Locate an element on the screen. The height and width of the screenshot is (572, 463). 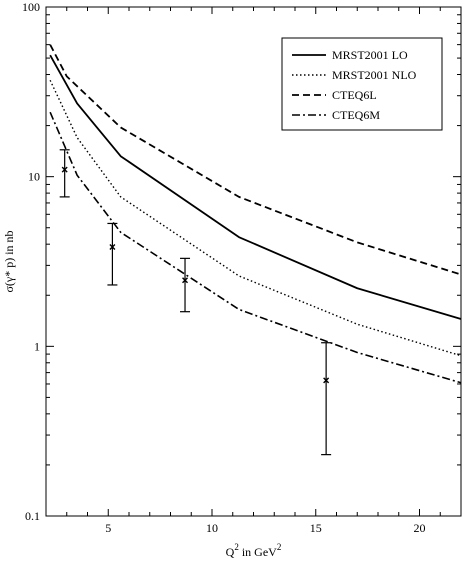
x-axis-label-part: in GeV is located at coordinates (258, 552).